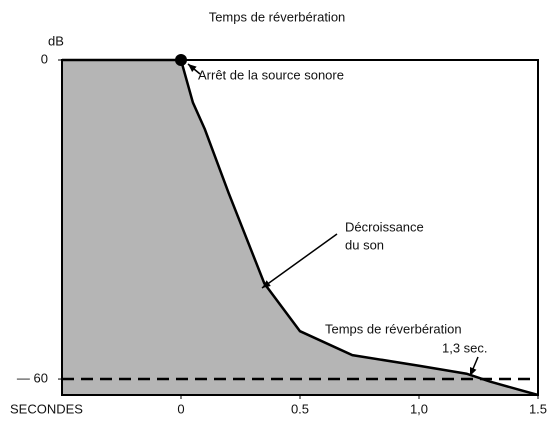 This screenshot has width=554, height=426. I want to click on source-stop-marker, so click(181, 60).